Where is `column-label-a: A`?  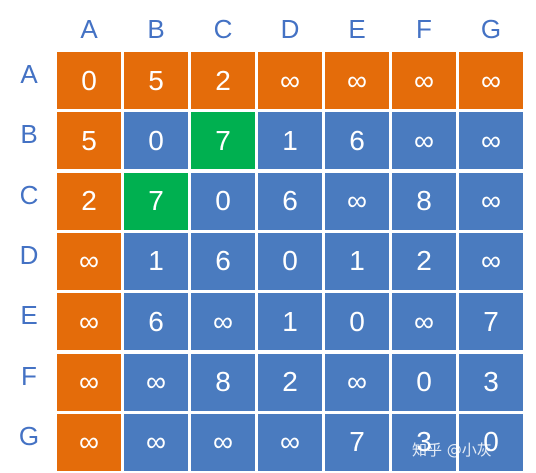
column-label-a: A is located at coordinates (89, 28).